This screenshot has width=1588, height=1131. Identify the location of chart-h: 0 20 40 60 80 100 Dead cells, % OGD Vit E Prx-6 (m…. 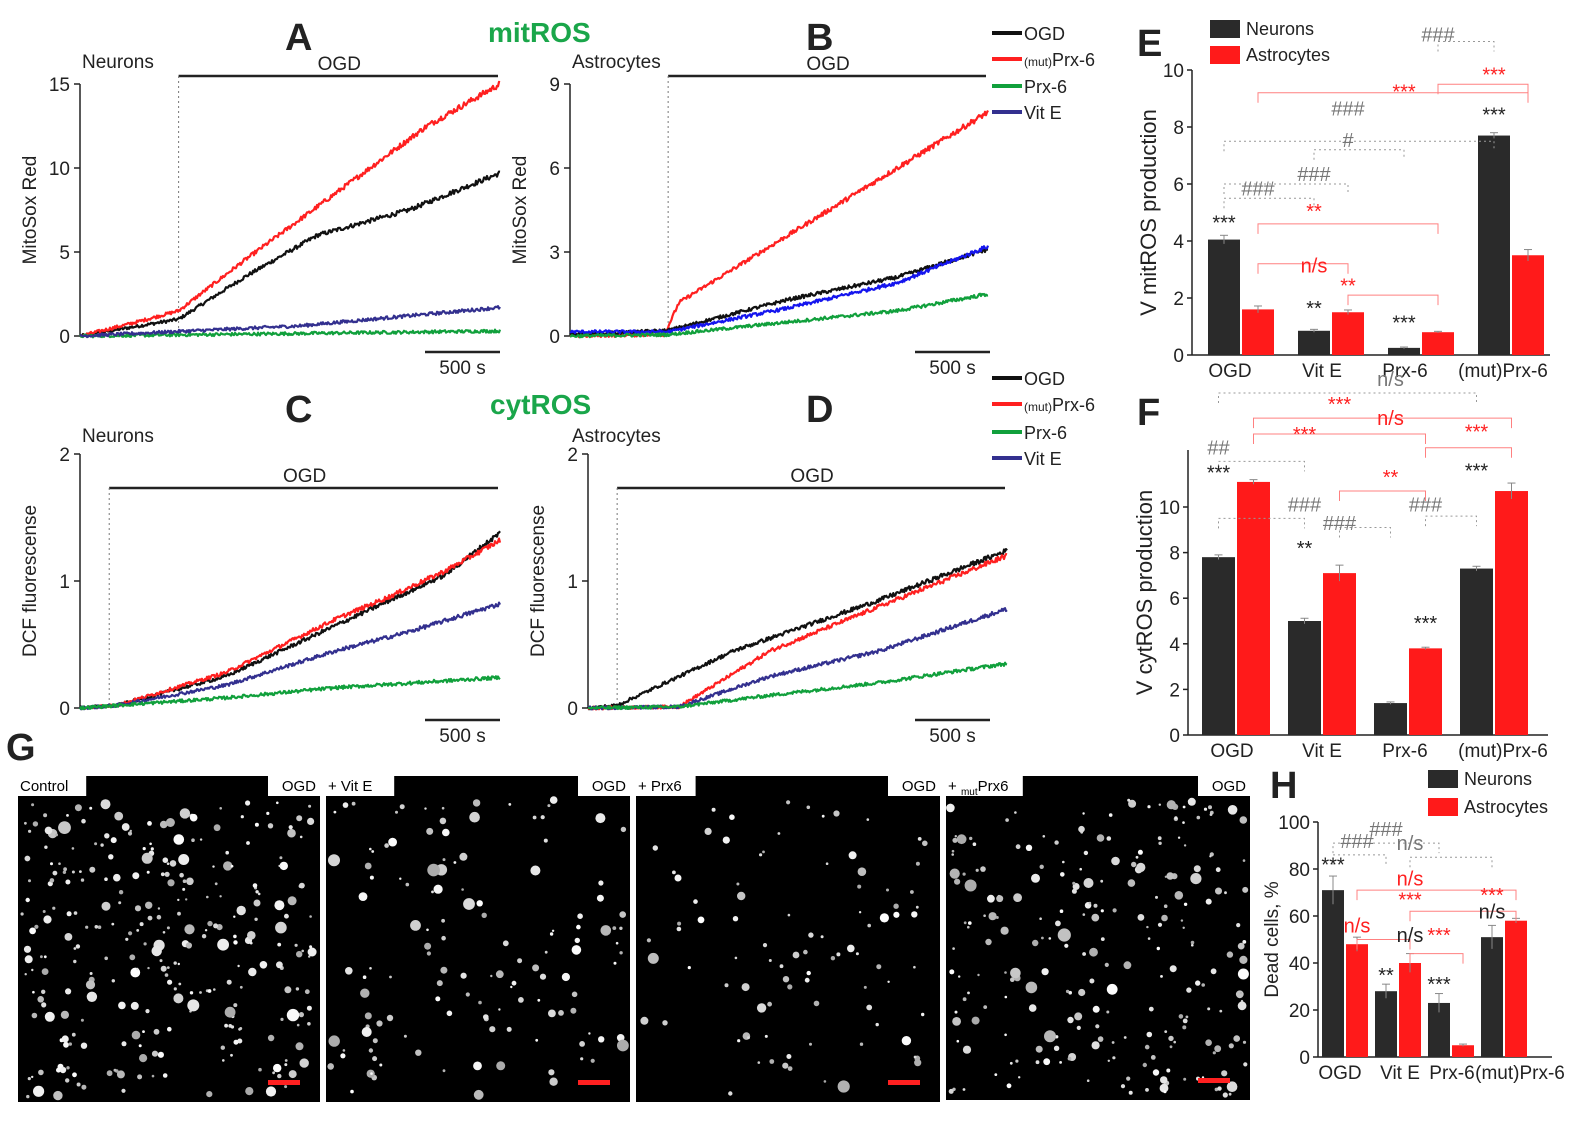
(1413, 948).